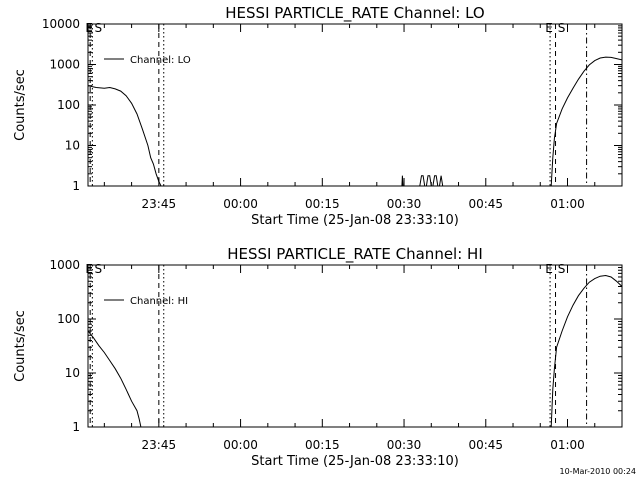 Image resolution: width=640 pixels, height=485 pixels. What do you see at coordinates (61, 24) in the screenshot?
I see `y-tick-label: 10000` at bounding box center [61, 24].